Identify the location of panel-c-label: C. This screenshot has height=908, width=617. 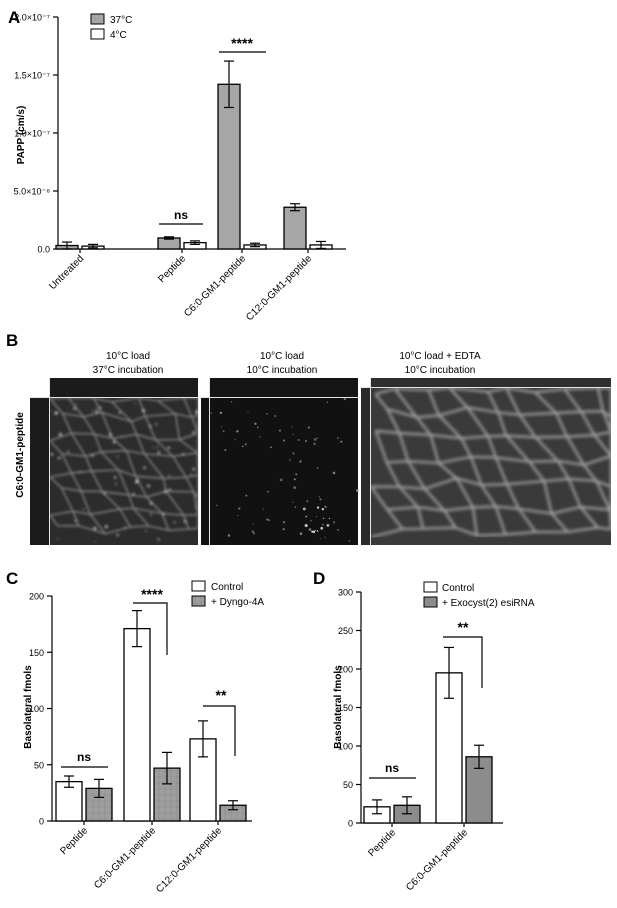
(12, 578).